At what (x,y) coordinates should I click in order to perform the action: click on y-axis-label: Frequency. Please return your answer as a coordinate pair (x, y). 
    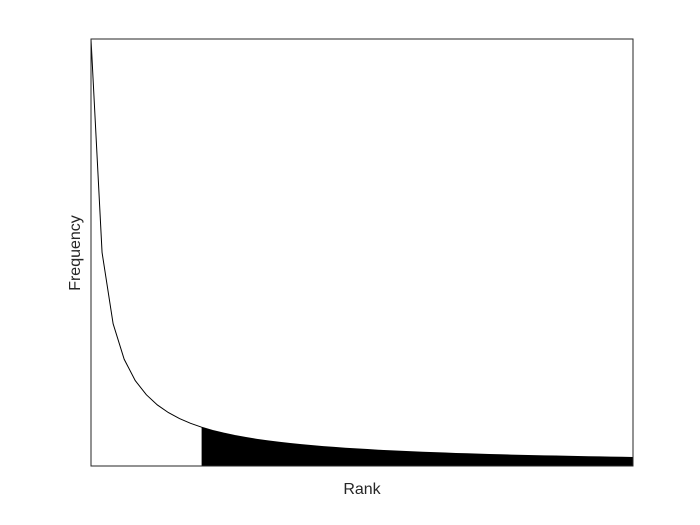
    Looking at the image, I should click on (75, 253).